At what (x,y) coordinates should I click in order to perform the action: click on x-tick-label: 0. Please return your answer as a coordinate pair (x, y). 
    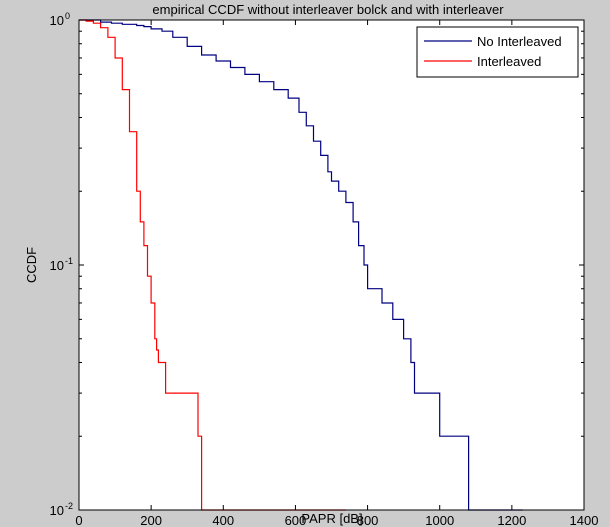
    Looking at the image, I should click on (78, 520).